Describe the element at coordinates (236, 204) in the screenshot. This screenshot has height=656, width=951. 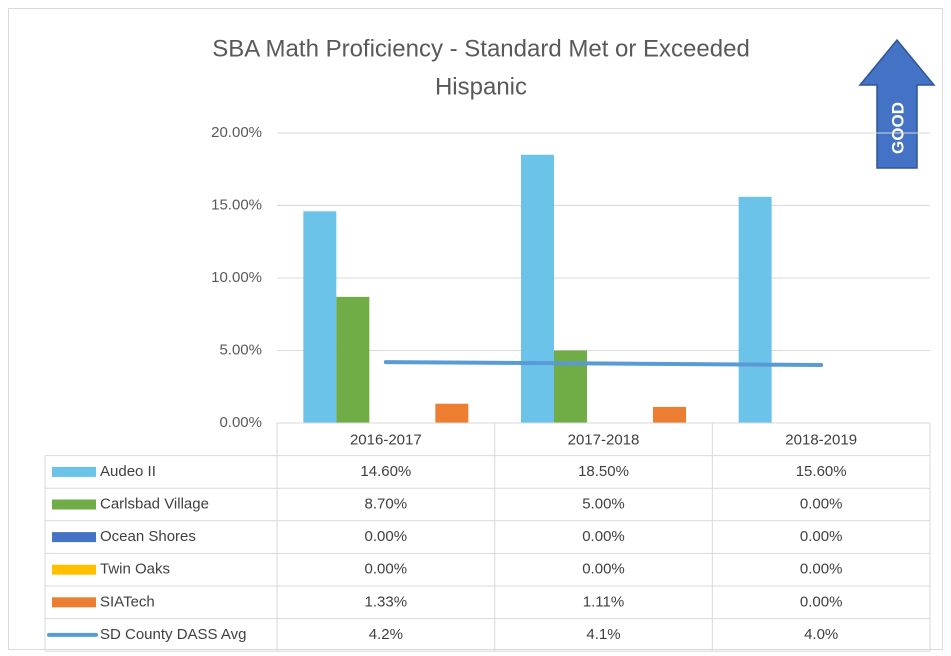
I see `y-tick-label: 15.00%` at that location.